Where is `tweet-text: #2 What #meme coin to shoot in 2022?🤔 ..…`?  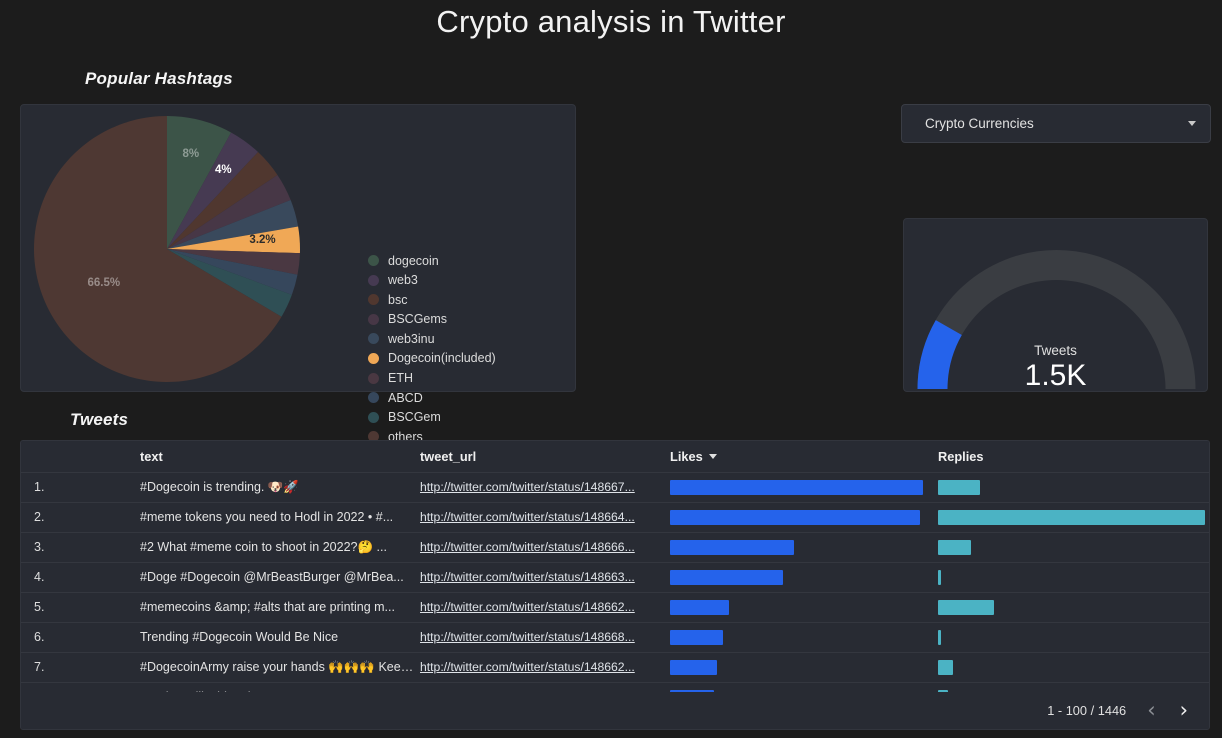
tweet-text: #2 What #meme coin to shoot in 2022?🤔 ..… is located at coordinates (263, 546).